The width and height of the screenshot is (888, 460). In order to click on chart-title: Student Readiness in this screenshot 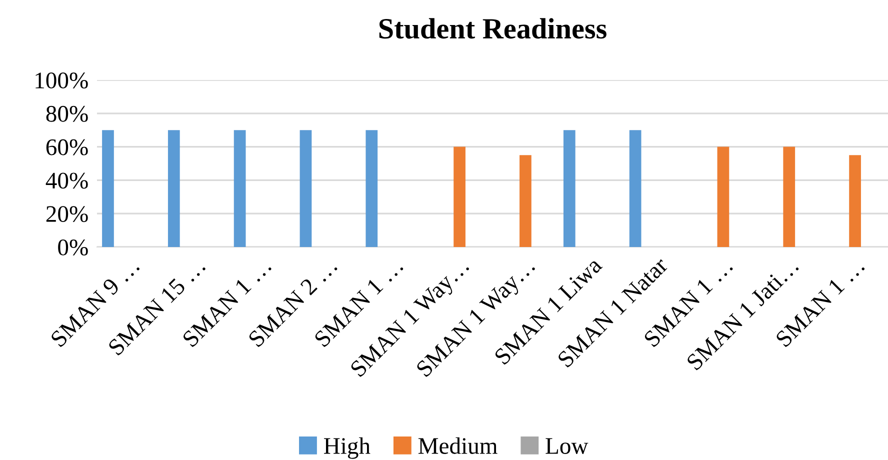, I will do `click(492, 28)`.